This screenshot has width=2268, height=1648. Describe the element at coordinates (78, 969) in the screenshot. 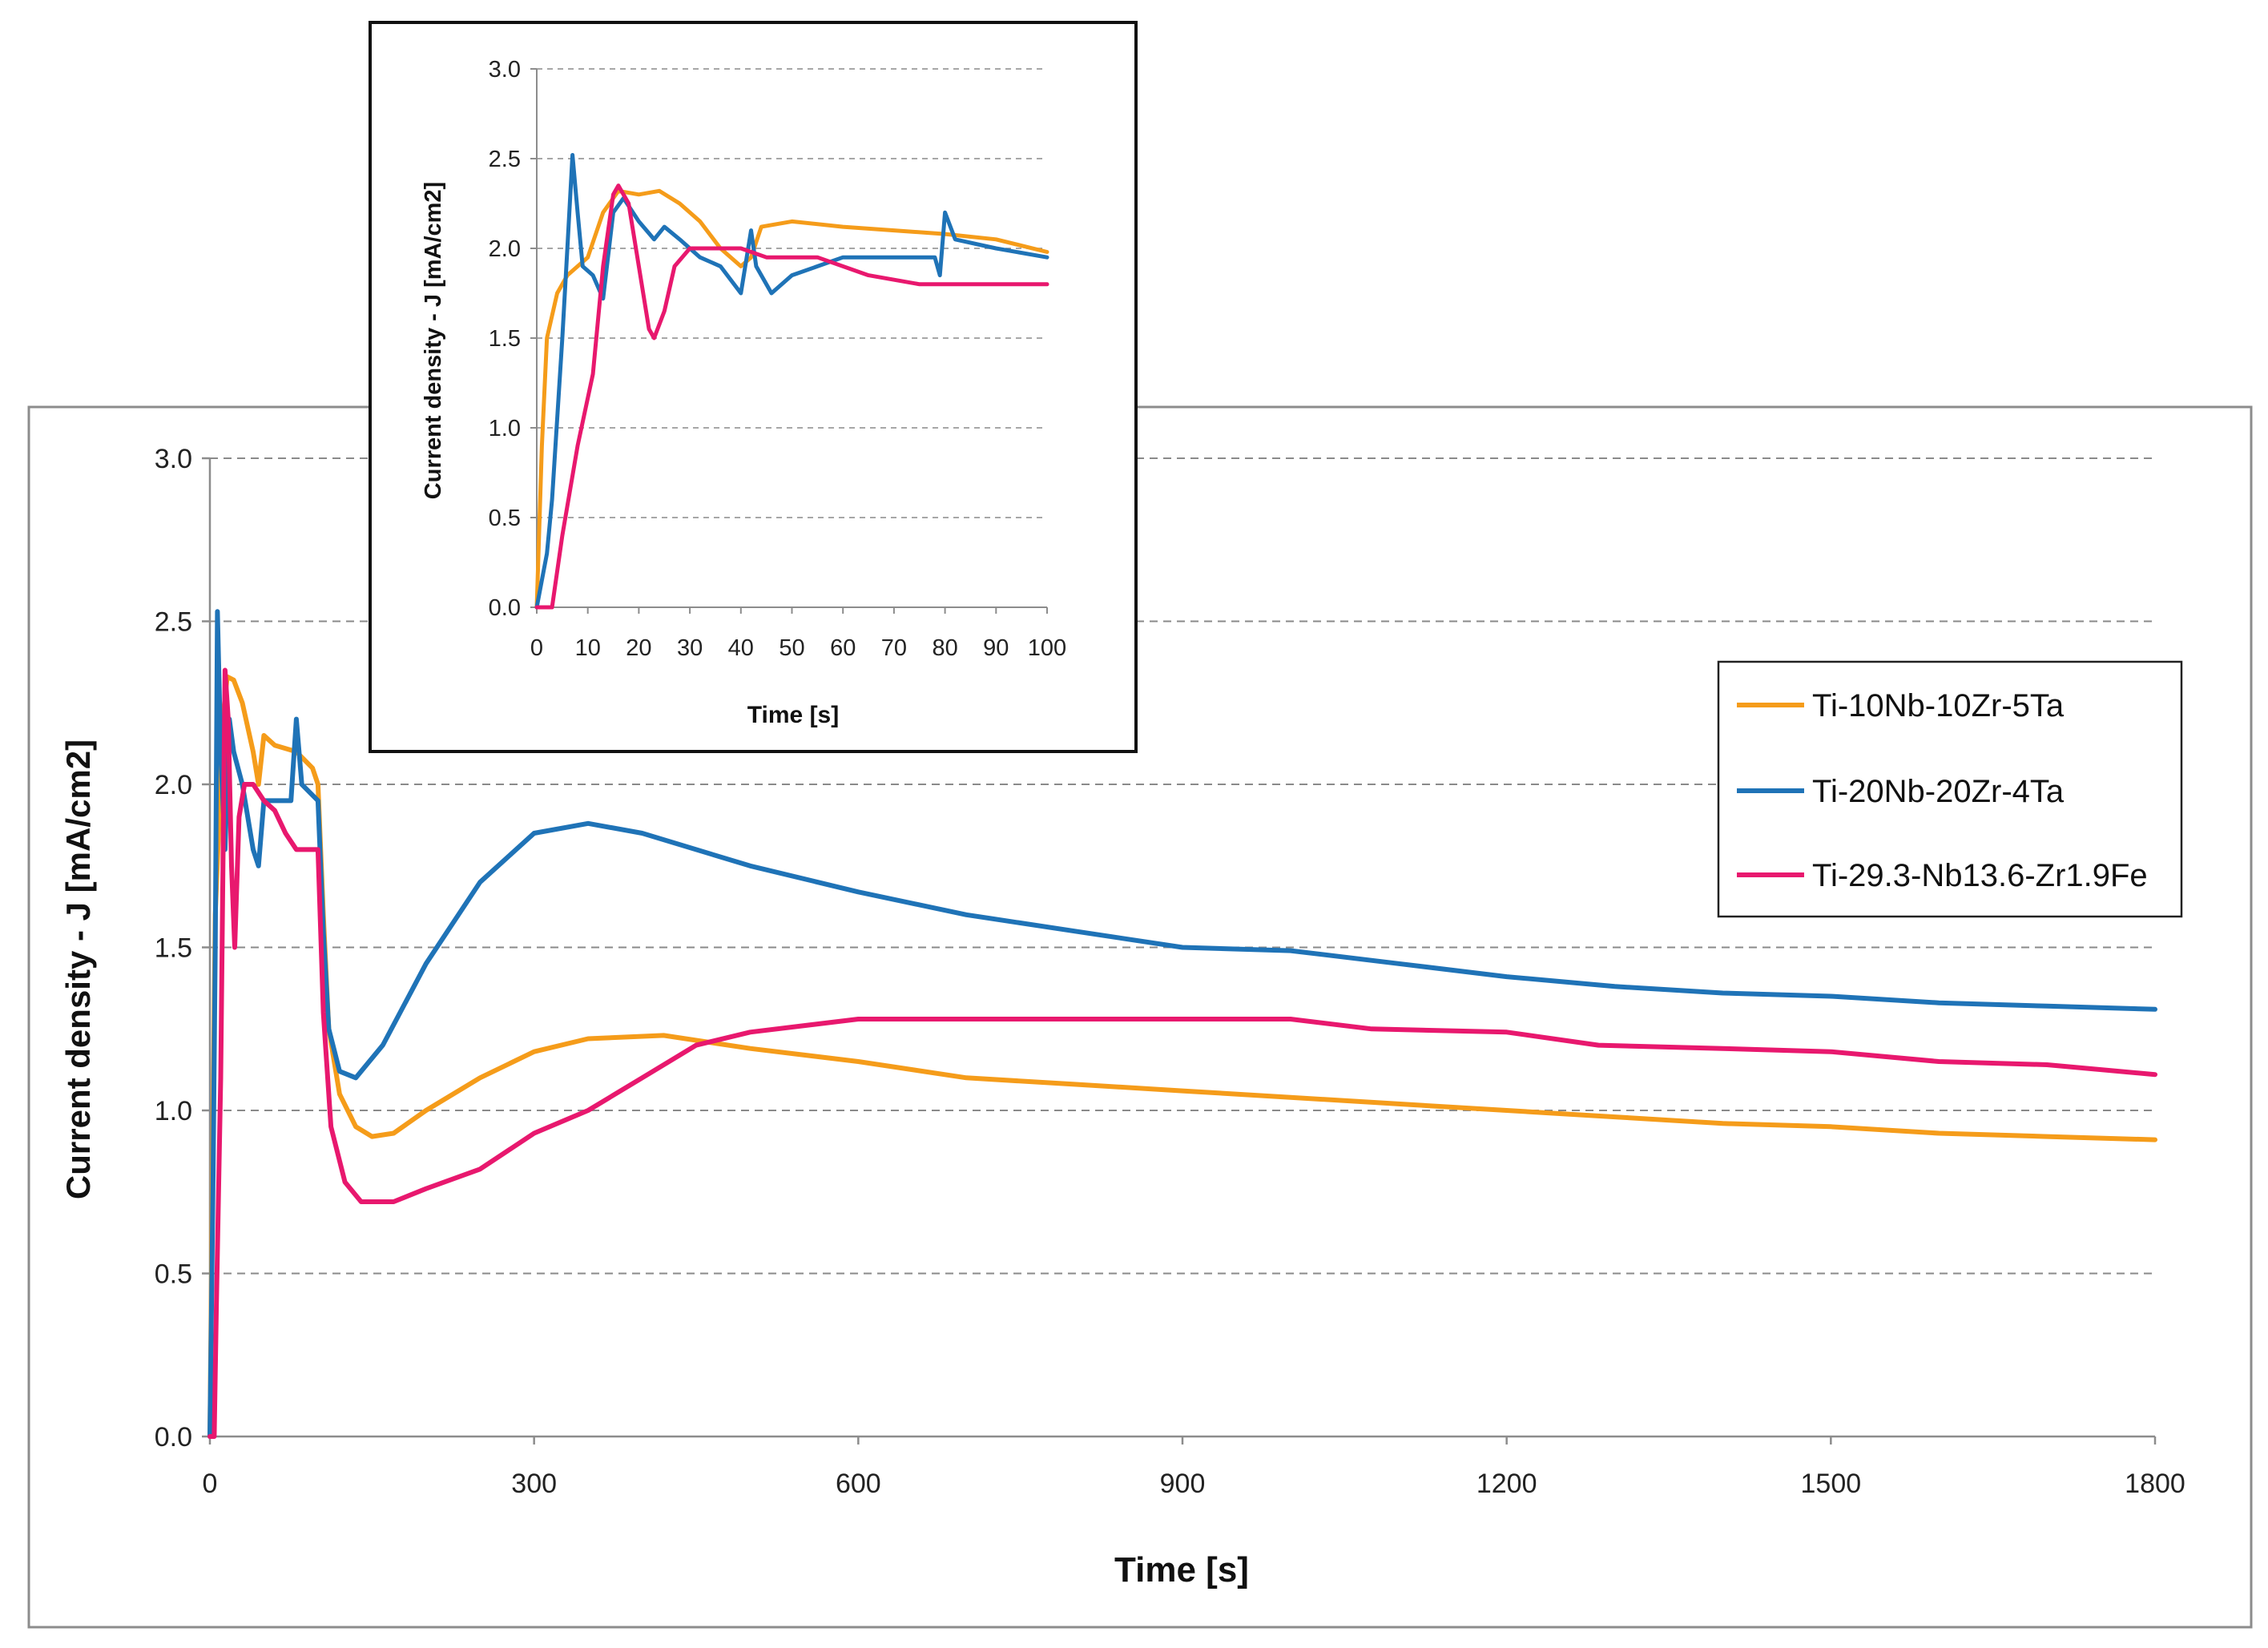

I see `main-y-axis-title: Current density - J [mA/cm2]` at that location.